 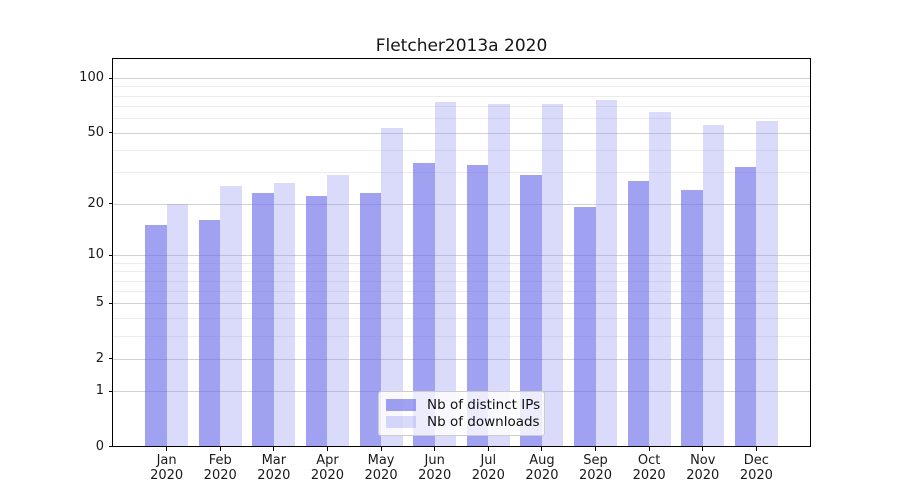 I want to click on bar-downloads-oct, so click(x=660, y=279).